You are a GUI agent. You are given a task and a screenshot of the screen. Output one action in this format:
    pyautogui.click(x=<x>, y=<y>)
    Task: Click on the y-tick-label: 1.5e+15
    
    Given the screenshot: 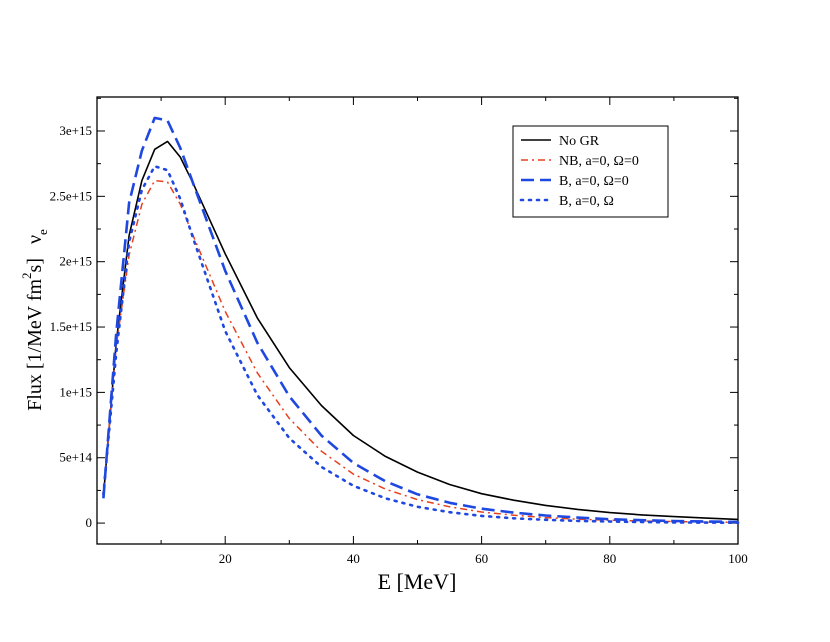 What is the action you would take?
    pyautogui.click(x=71, y=326)
    